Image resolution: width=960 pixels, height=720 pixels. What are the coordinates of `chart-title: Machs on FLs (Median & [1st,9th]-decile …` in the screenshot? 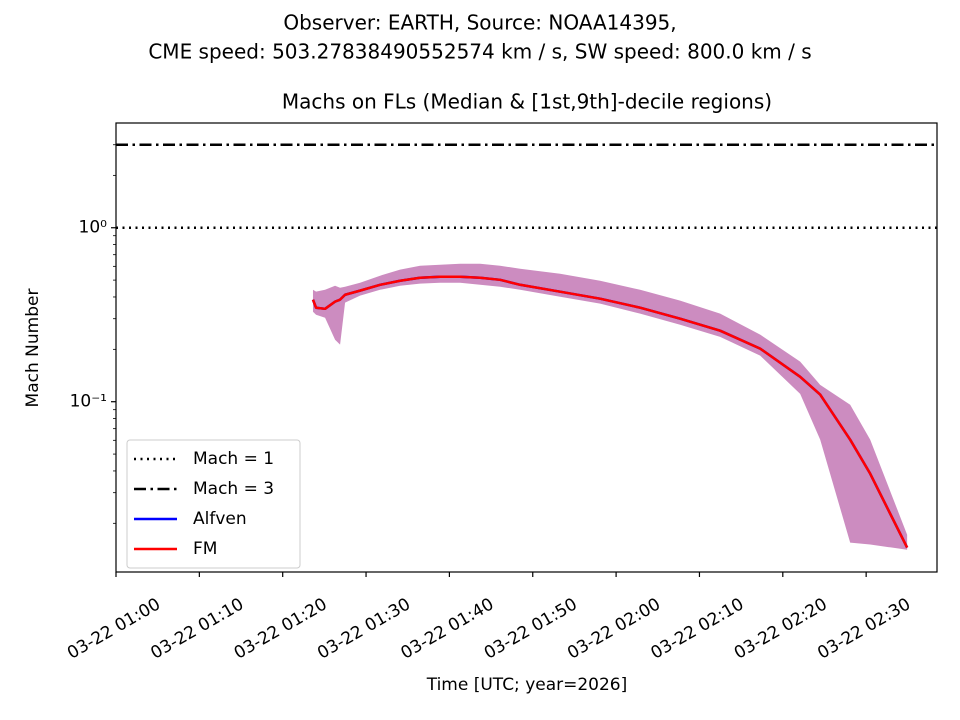 It's located at (527, 102).